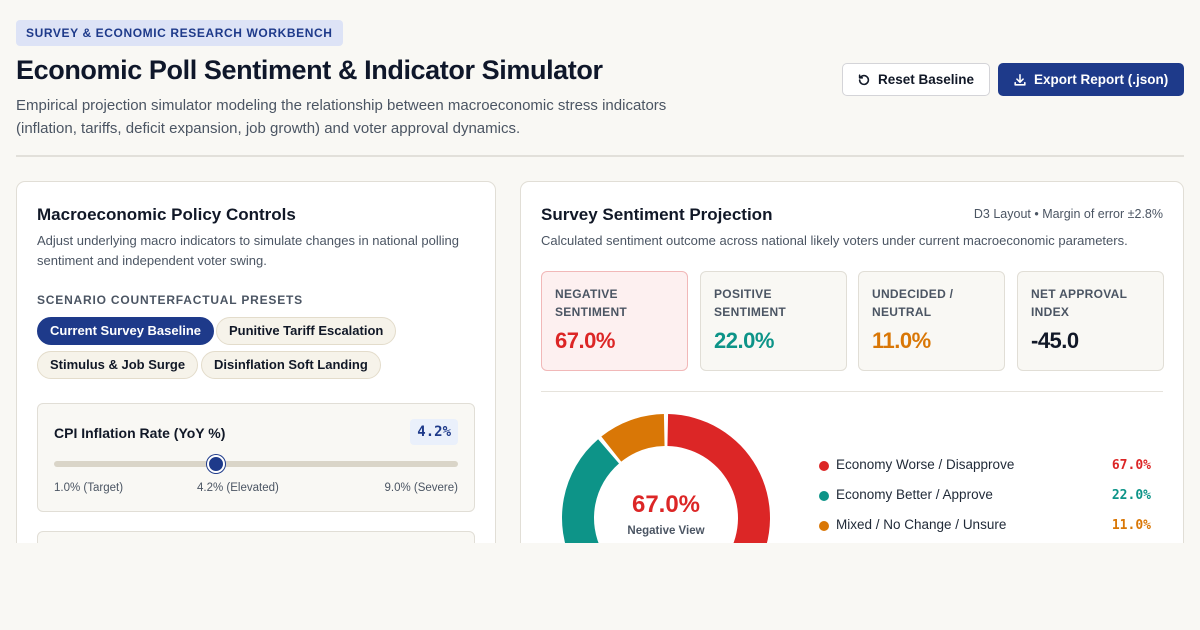 Image resolution: width=1200 pixels, height=630 pixels. I want to click on legend-item-worse: Economy Worse / Disapprove 67.0%, so click(985, 466).